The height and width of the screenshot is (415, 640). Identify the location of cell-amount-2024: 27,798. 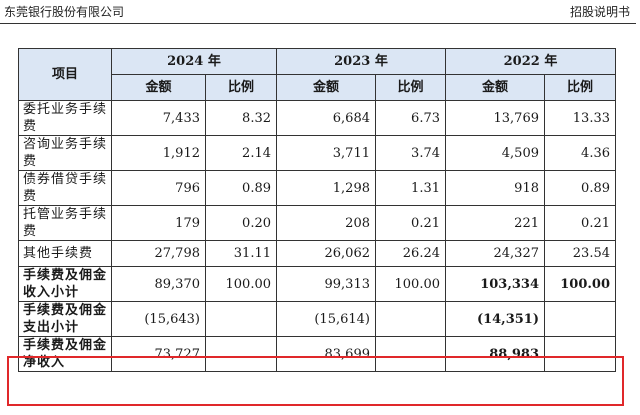
(158, 253).